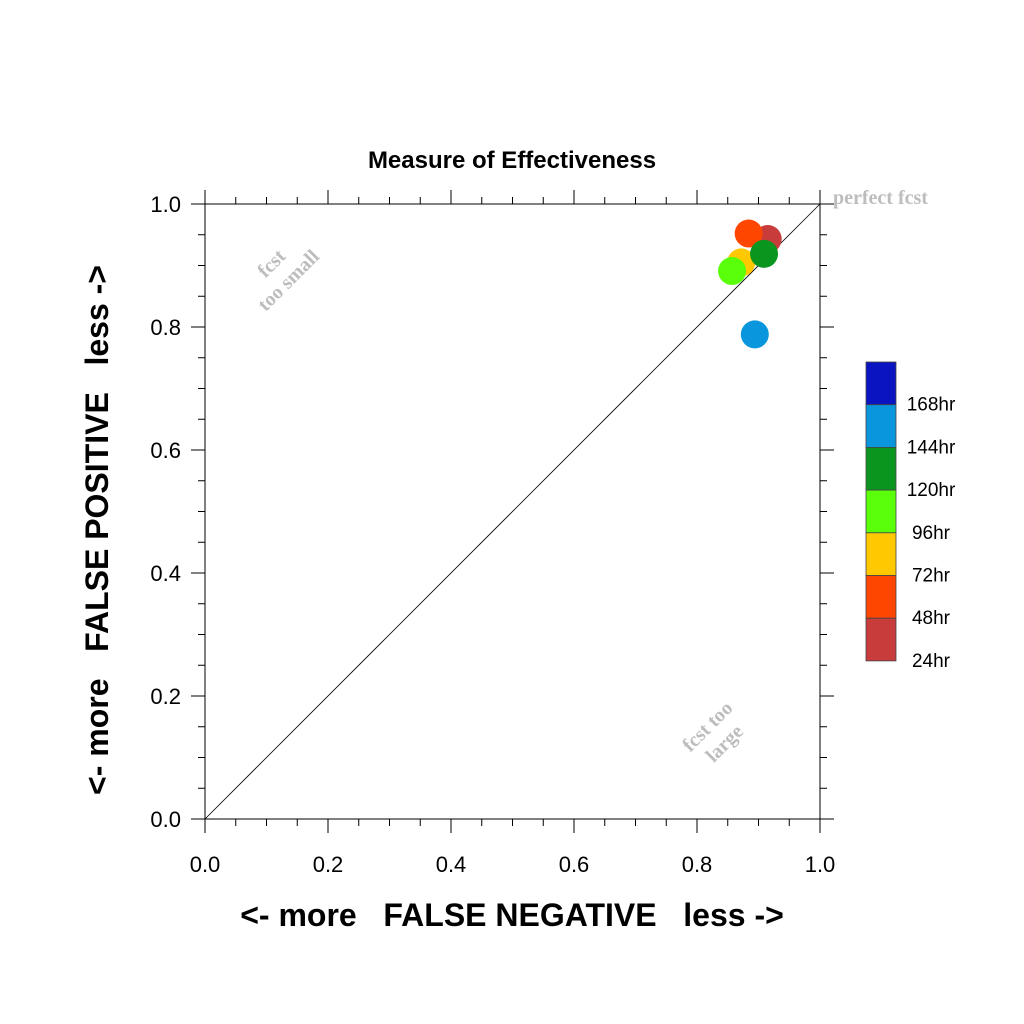  Describe the element at coordinates (732, 271) in the screenshot. I see `data-point-96hr` at that location.